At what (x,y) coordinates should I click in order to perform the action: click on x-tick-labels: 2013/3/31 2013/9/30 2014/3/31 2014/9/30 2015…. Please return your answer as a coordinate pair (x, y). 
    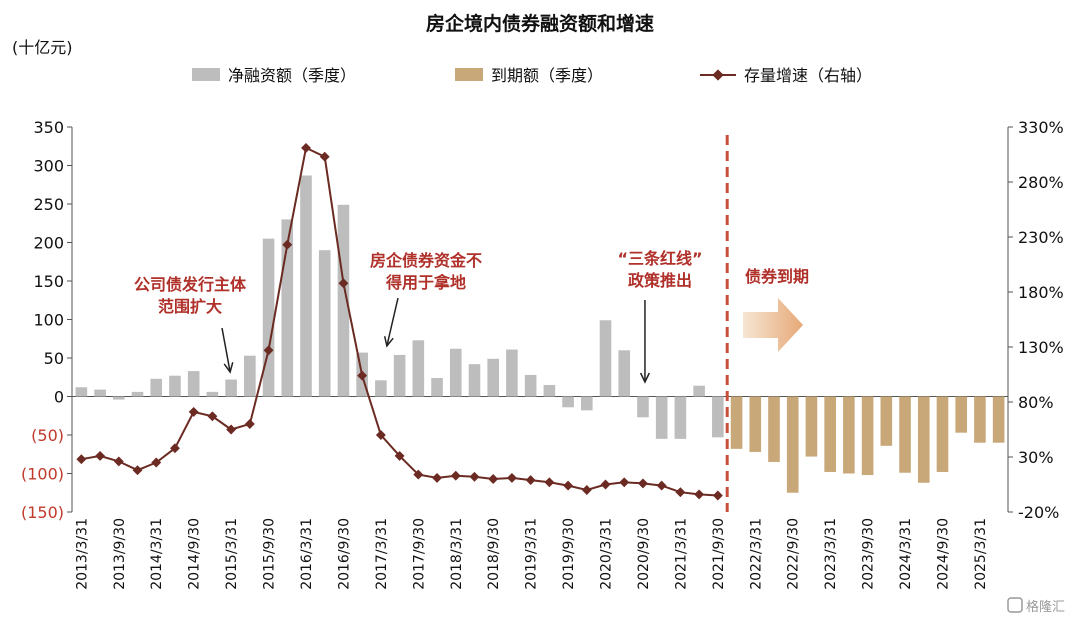
    Looking at the image, I should click on (531, 554).